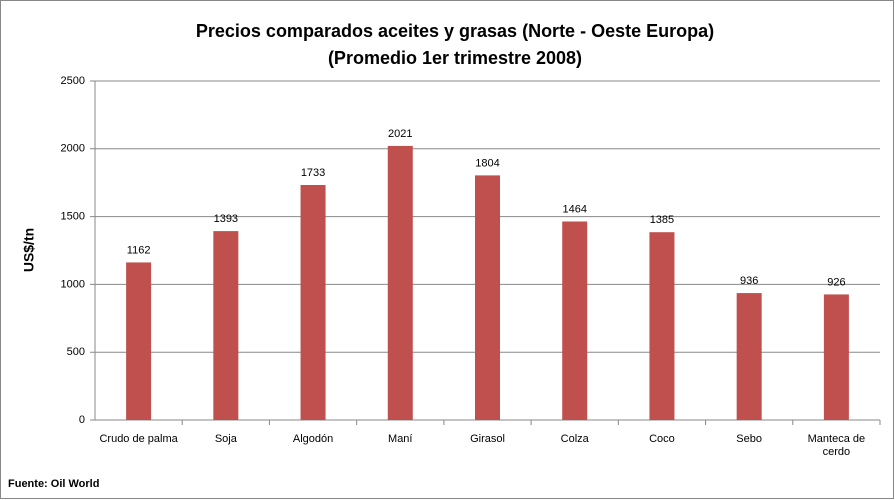 The height and width of the screenshot is (500, 895). What do you see at coordinates (226, 219) in the screenshot?
I see `data-label: 1393` at bounding box center [226, 219].